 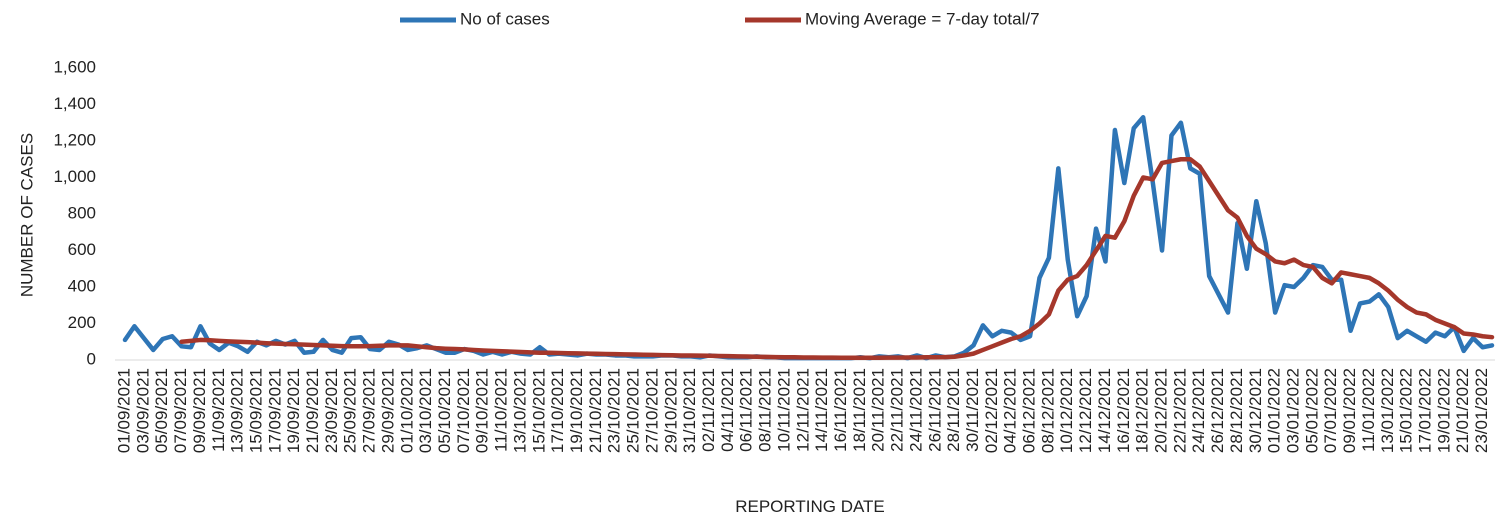 I want to click on x-tick-label: 03/01/2022, so click(x=1293, y=410).